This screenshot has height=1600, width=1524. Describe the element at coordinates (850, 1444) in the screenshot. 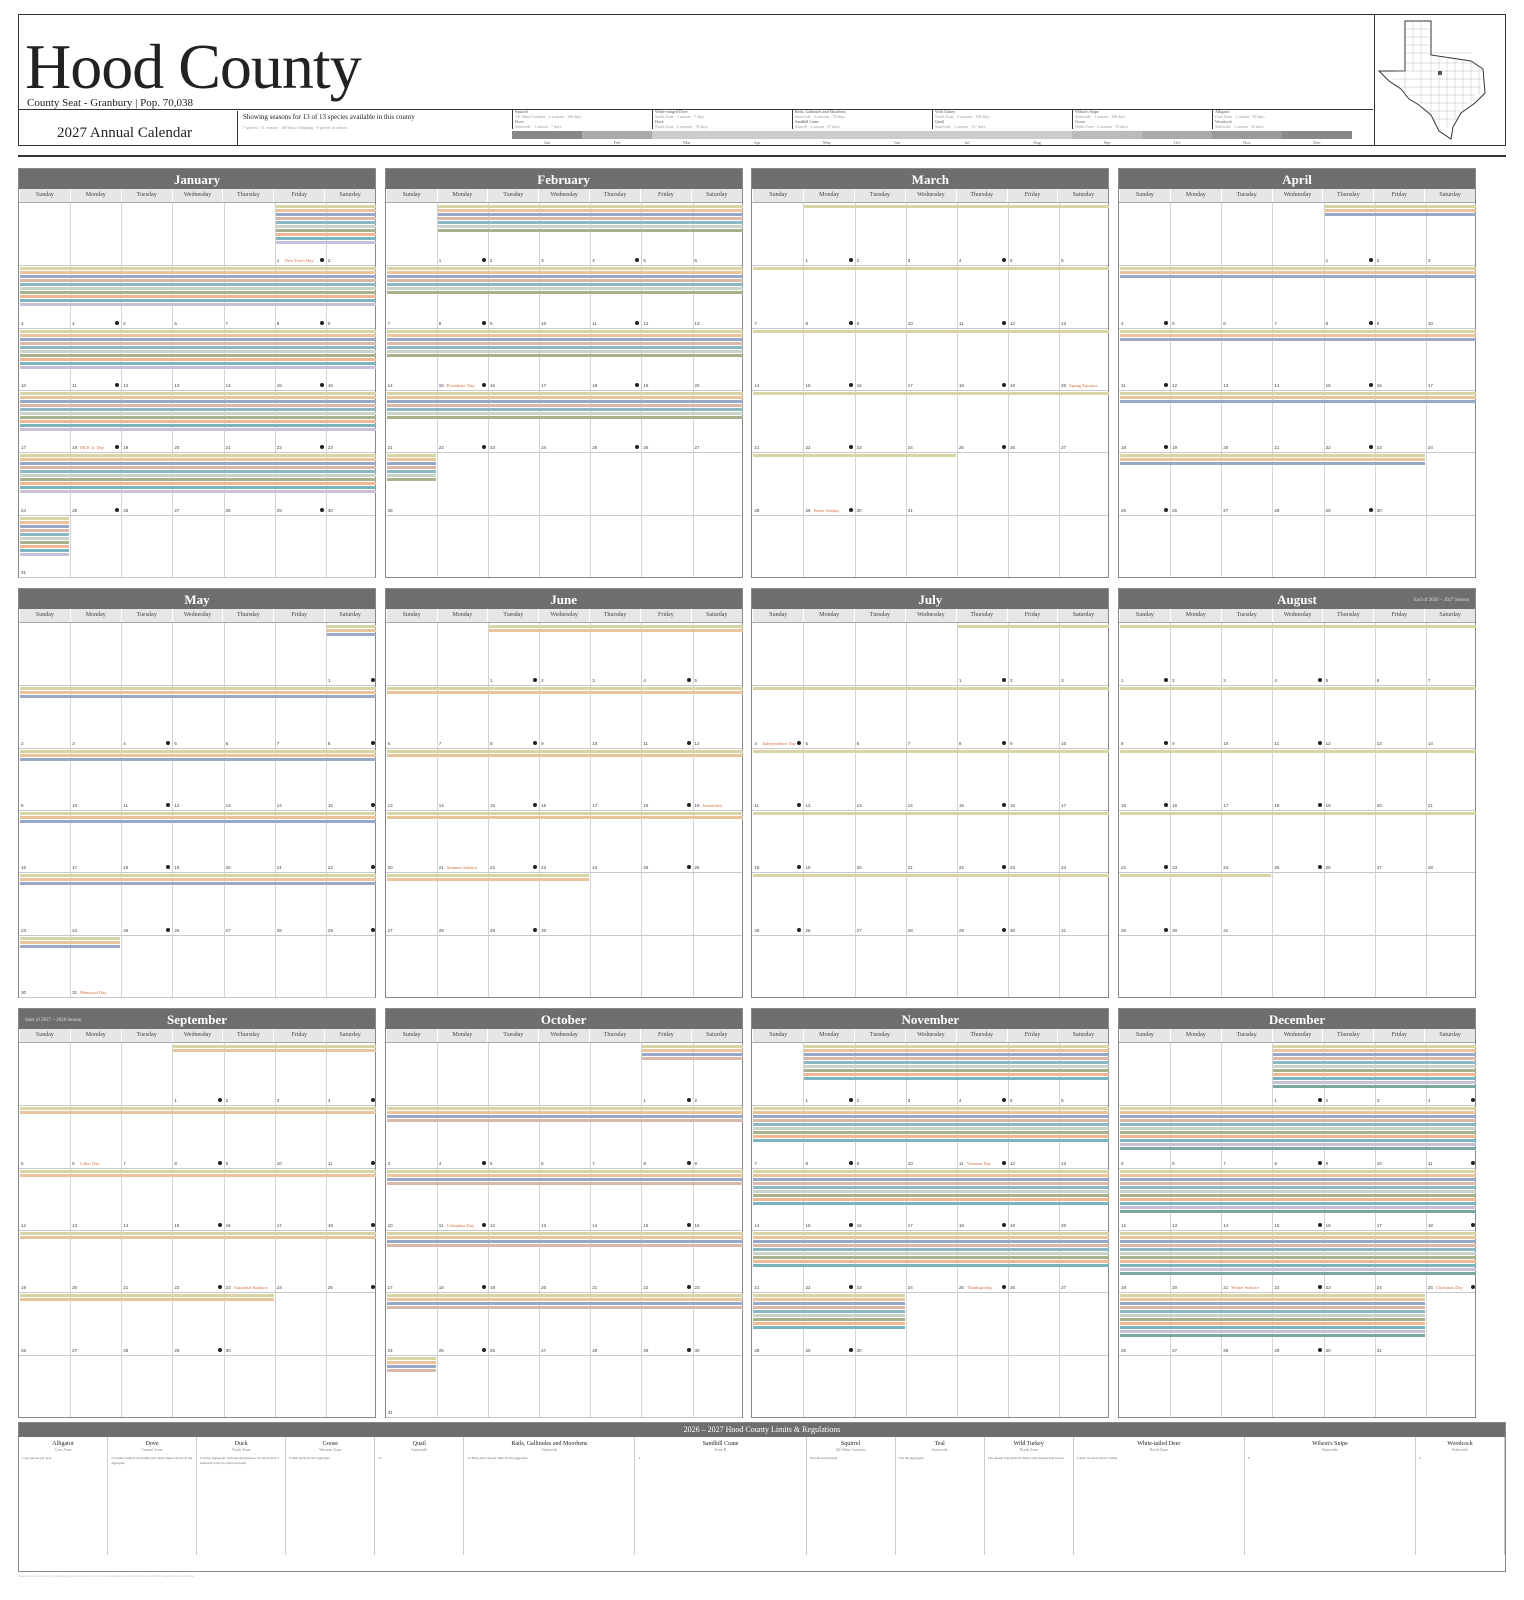

I see `regulation-species: Squirrel` at that location.